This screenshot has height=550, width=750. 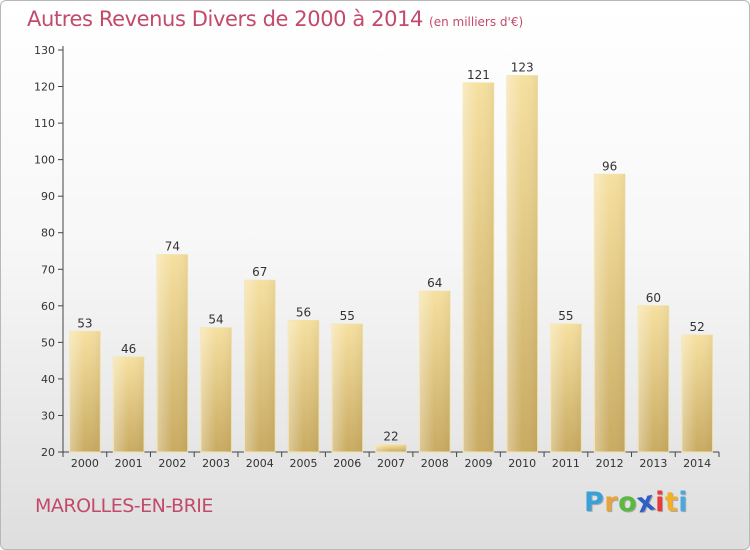 I want to click on bar-shine-2010, so click(x=522, y=263).